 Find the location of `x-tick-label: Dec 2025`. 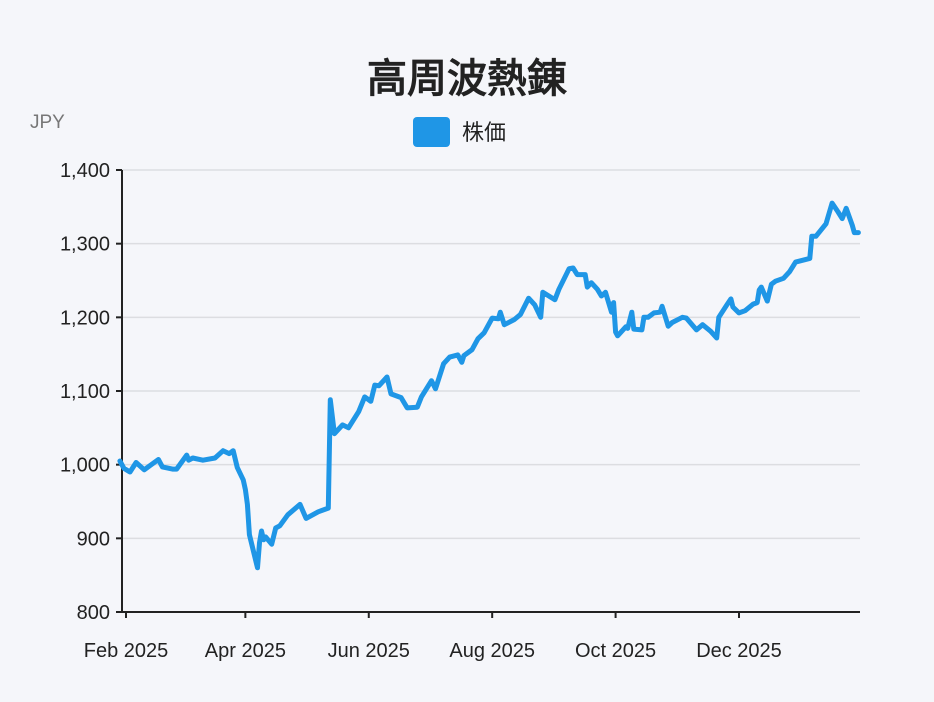

x-tick-label: Dec 2025 is located at coordinates (739, 651).